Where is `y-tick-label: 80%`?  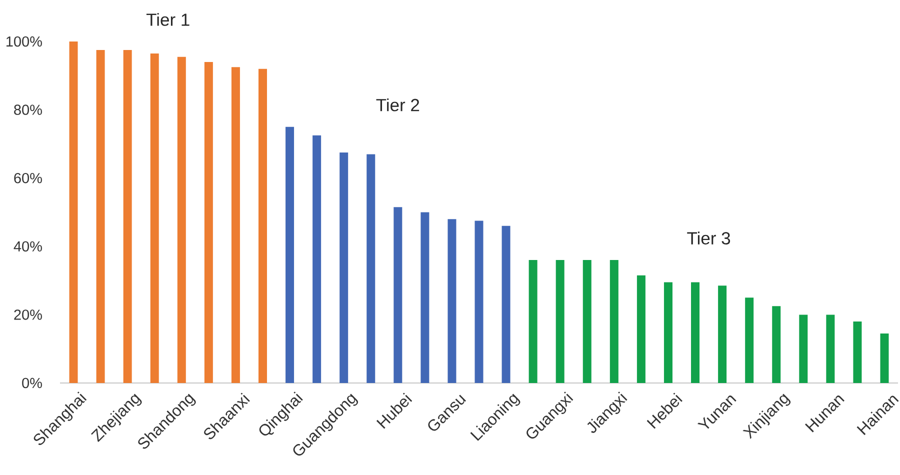
y-tick-label: 80% is located at coordinates (28, 109).